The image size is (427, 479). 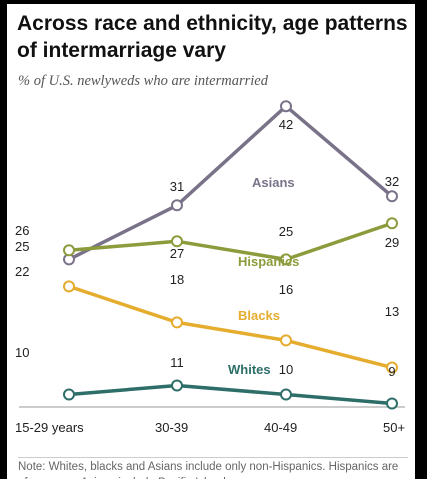 What do you see at coordinates (143, 81) in the screenshot?
I see `chart-subtitle: % of U.S. newlyweds who are intermarried` at bounding box center [143, 81].